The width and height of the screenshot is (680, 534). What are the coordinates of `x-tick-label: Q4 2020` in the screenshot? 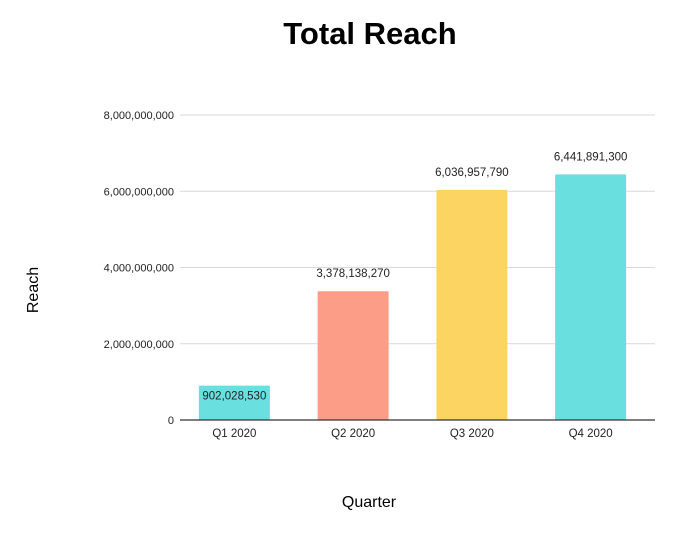 It's located at (591, 434).